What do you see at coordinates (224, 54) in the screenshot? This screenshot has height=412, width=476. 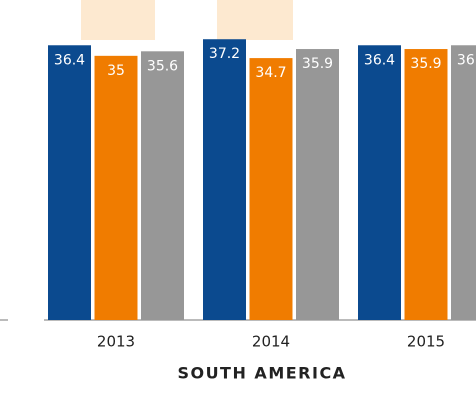 I see `data-label: 37.2` at bounding box center [224, 54].